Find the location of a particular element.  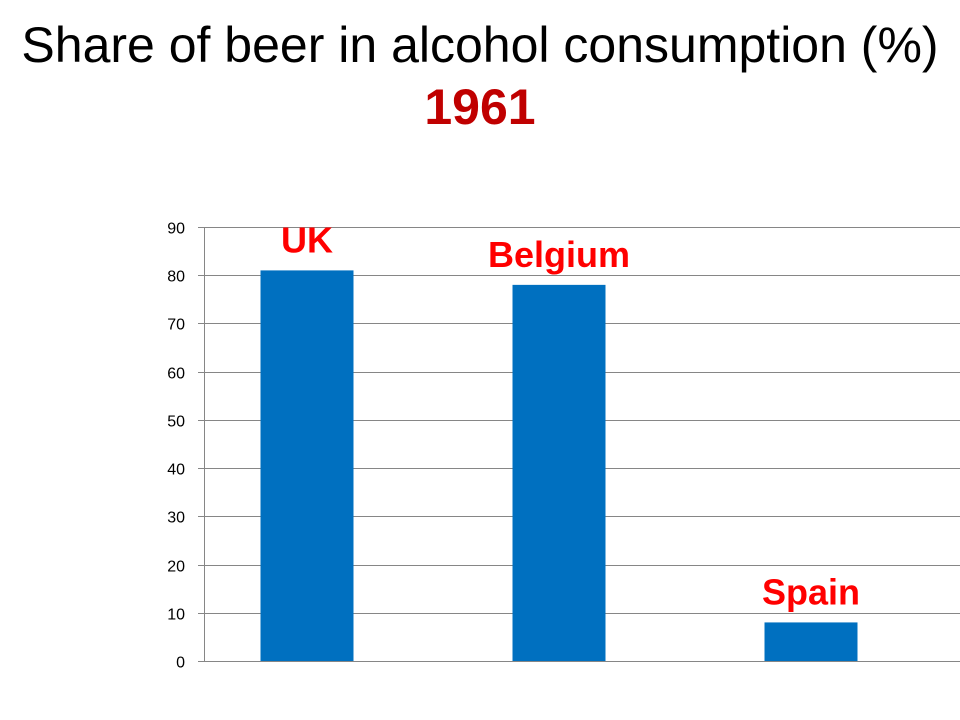

chart-title-main: Share of beer in alcohol consumption (%) is located at coordinates (480, 45).